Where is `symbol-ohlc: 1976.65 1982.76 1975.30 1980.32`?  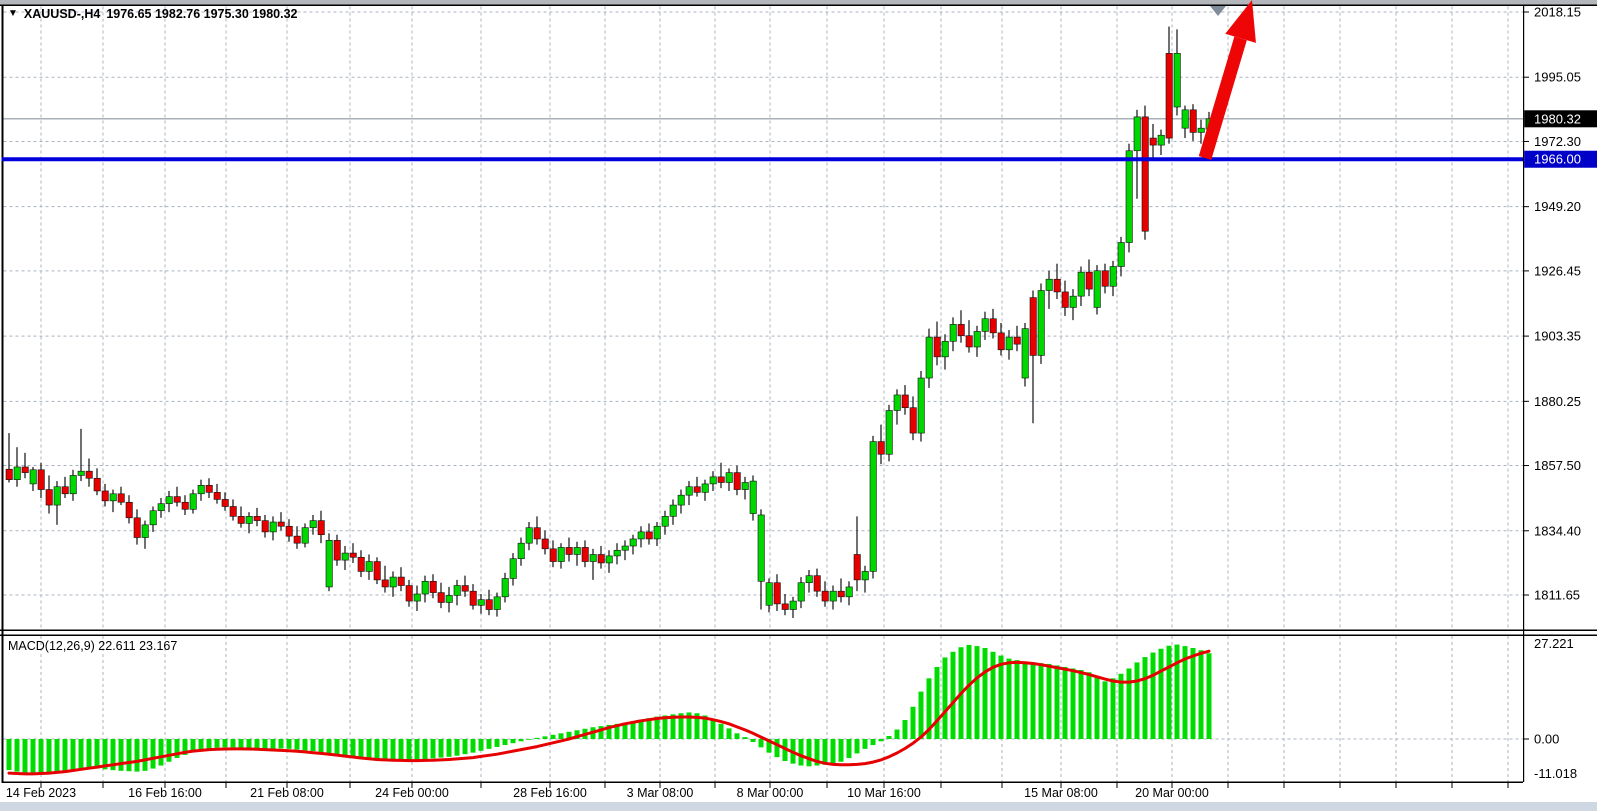
symbol-ohlc: 1976.65 1982.76 1975.30 1980.32 is located at coordinates (202, 14).